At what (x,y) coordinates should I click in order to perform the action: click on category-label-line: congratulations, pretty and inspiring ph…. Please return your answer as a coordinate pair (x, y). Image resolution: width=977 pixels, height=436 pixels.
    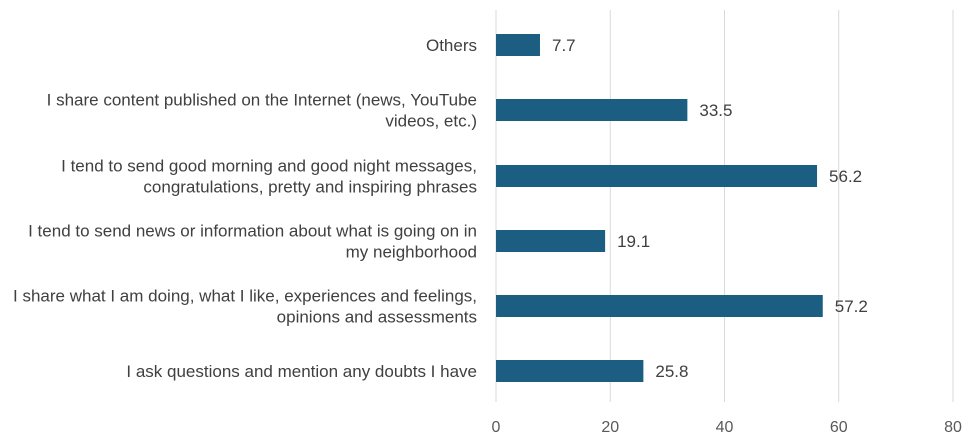
    Looking at the image, I should click on (310, 187).